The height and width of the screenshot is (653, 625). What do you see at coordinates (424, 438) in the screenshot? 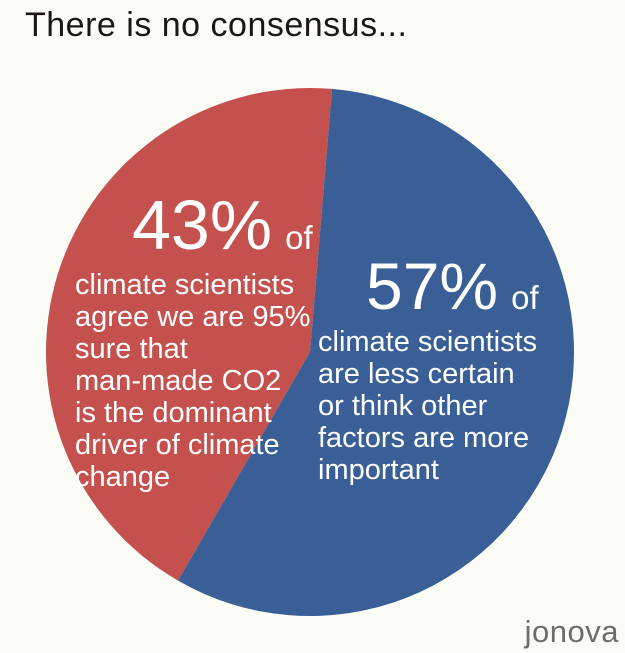
I see `less-certain-label-line: factors are more` at bounding box center [424, 438].